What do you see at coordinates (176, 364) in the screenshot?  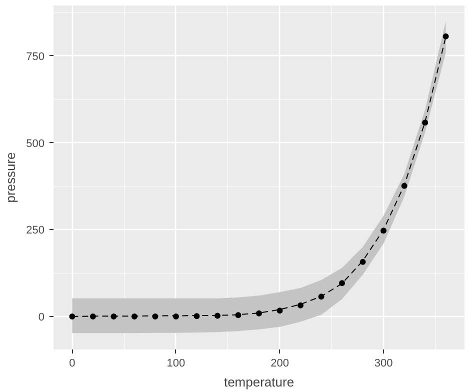 I see `x-tick-label: 100` at bounding box center [176, 364].